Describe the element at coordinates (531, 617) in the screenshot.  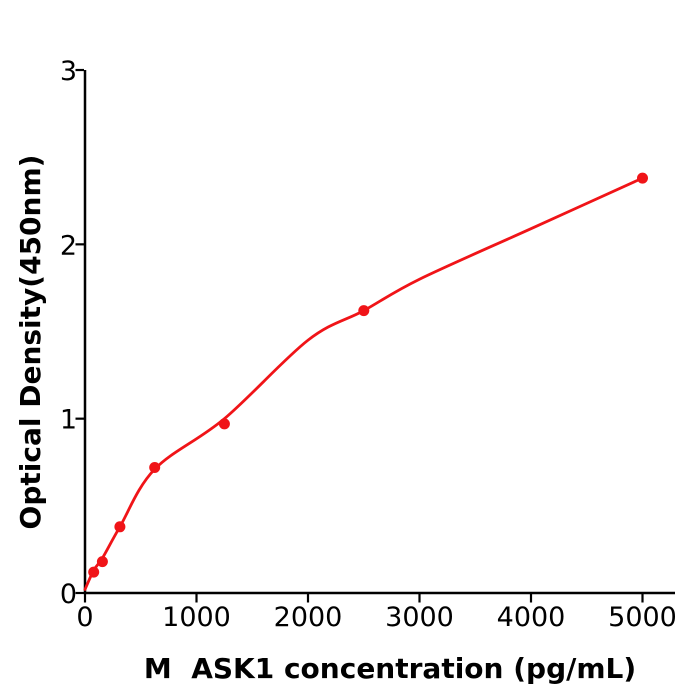
I see `x-tick-label: 4000` at that location.